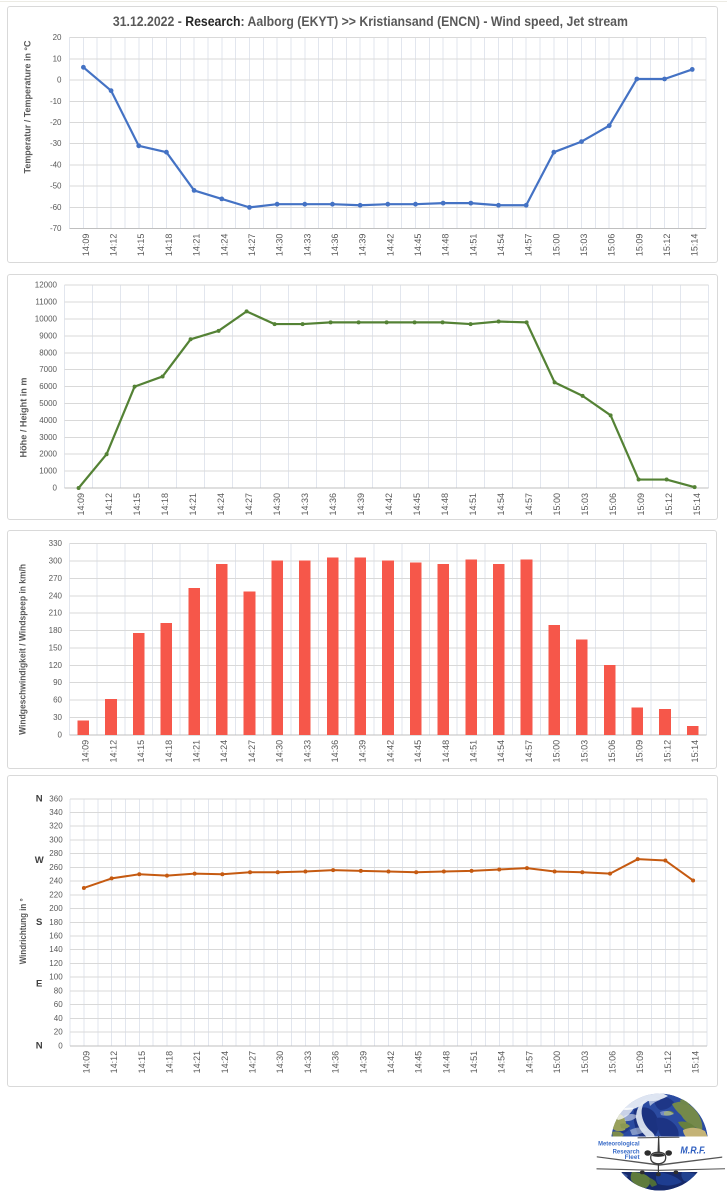  I want to click on svg-text: 30, so click(57, 717).